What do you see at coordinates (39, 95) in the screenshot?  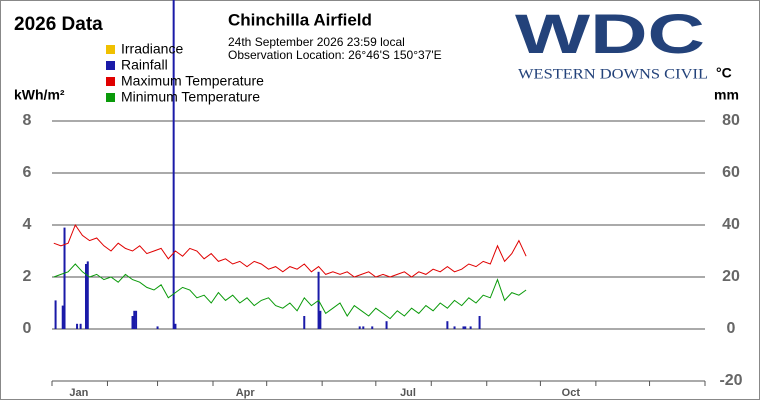 I see `y-axis-label: kWh/m²` at bounding box center [39, 95].